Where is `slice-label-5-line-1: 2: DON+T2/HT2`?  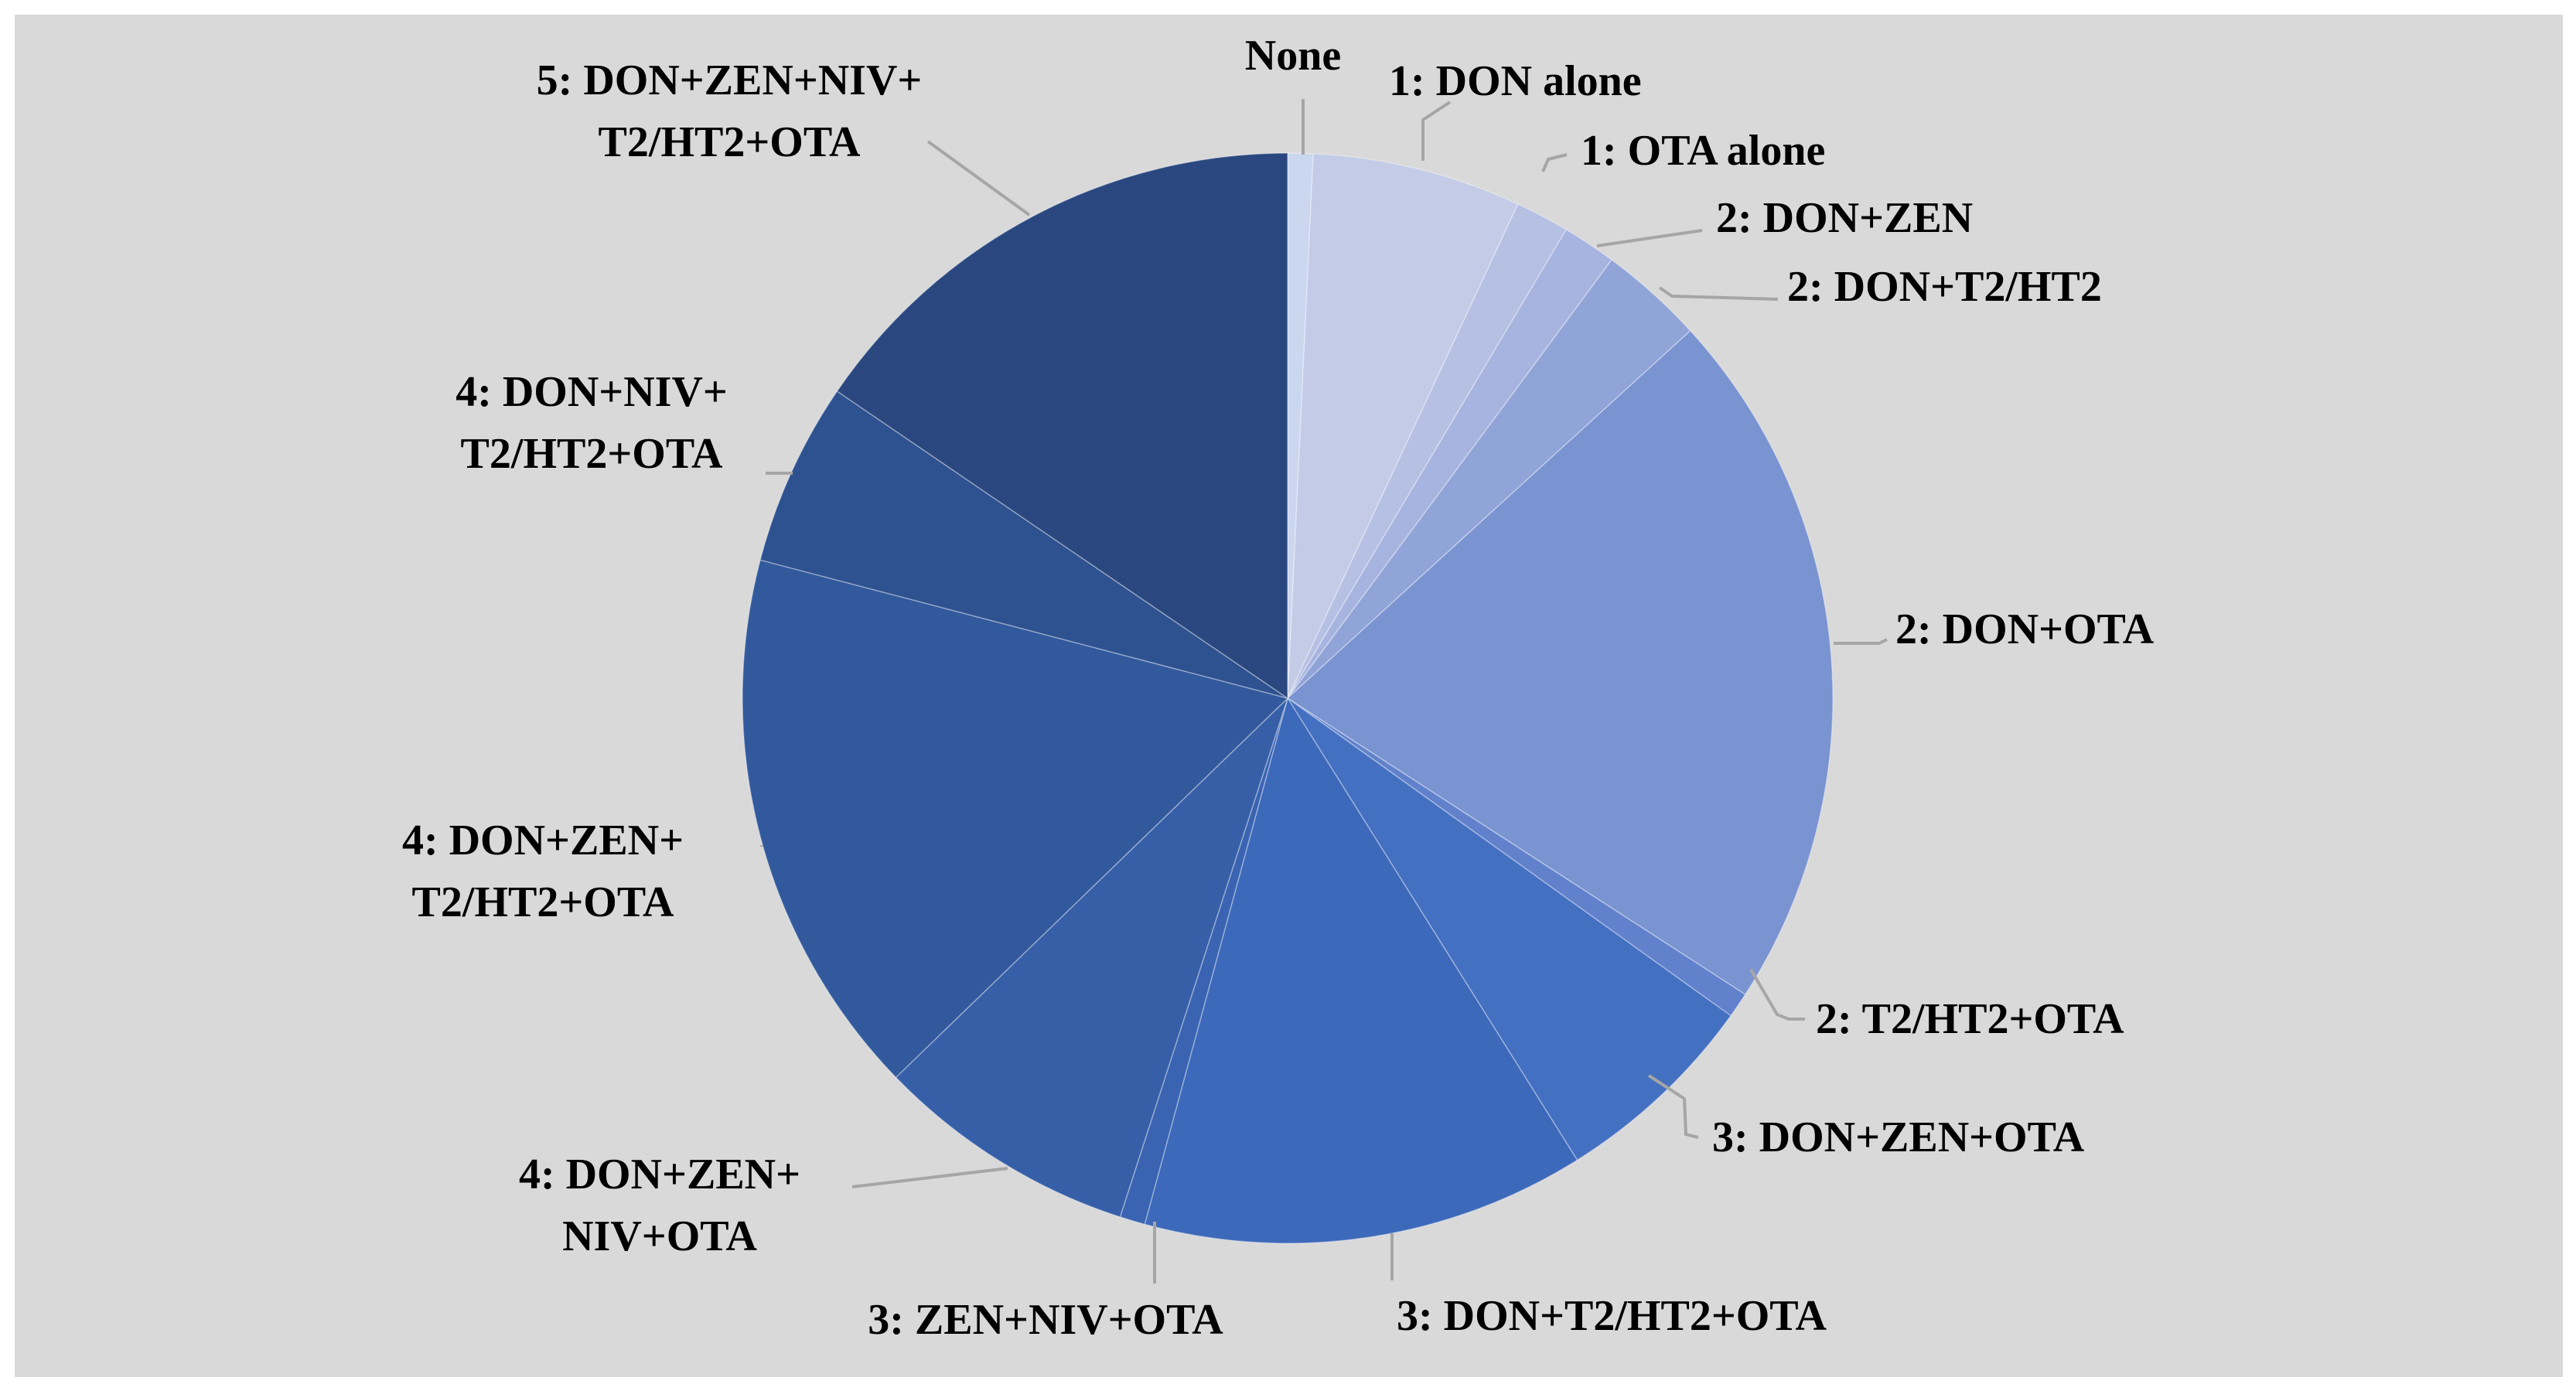
slice-label-5-line-1: 2: DON+T2/HT2 is located at coordinates (1944, 287).